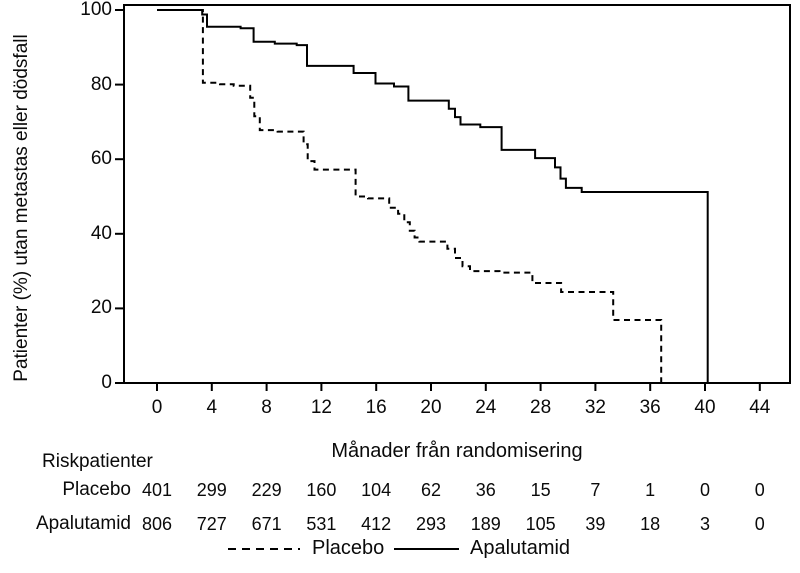  Describe the element at coordinates (96, 10) in the screenshot. I see `y-tick-label: 100` at that location.